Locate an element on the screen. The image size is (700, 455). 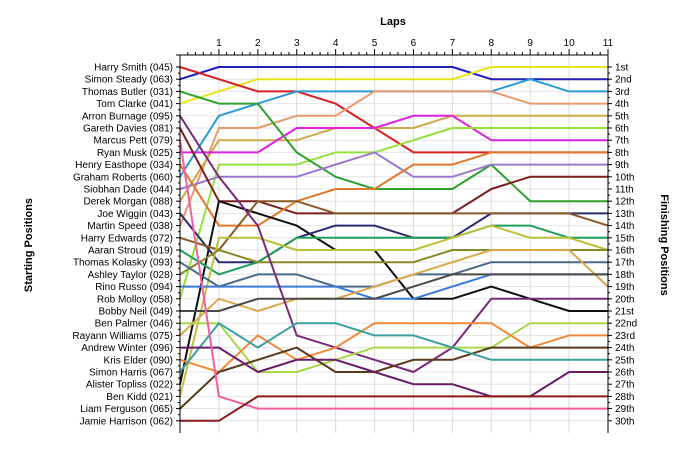
starting-position-label: Joe Wiggin (043) is located at coordinates (135, 214).